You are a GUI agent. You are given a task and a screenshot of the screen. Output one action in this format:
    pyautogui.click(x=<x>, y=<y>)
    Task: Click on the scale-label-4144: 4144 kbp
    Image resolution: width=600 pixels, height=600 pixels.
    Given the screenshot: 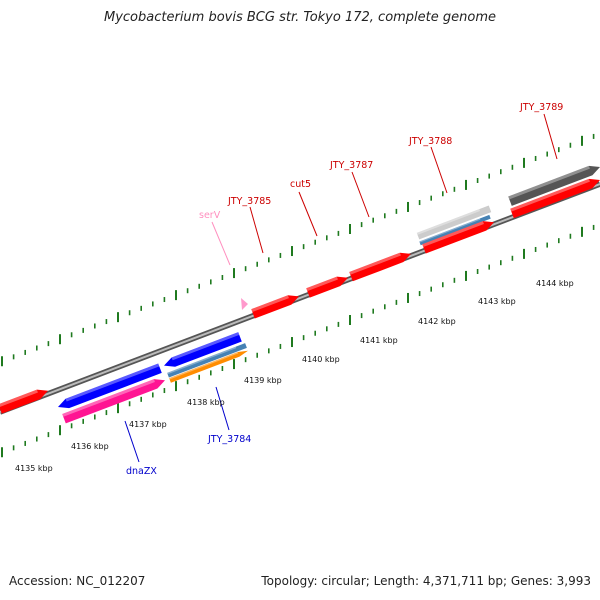 What is the action you would take?
    pyautogui.click(x=555, y=283)
    